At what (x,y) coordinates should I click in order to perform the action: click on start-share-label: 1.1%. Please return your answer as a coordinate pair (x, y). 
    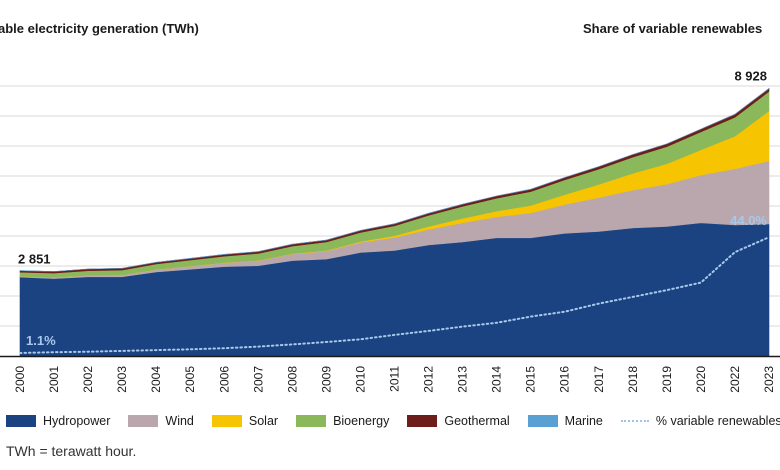
    Looking at the image, I should click on (41, 340).